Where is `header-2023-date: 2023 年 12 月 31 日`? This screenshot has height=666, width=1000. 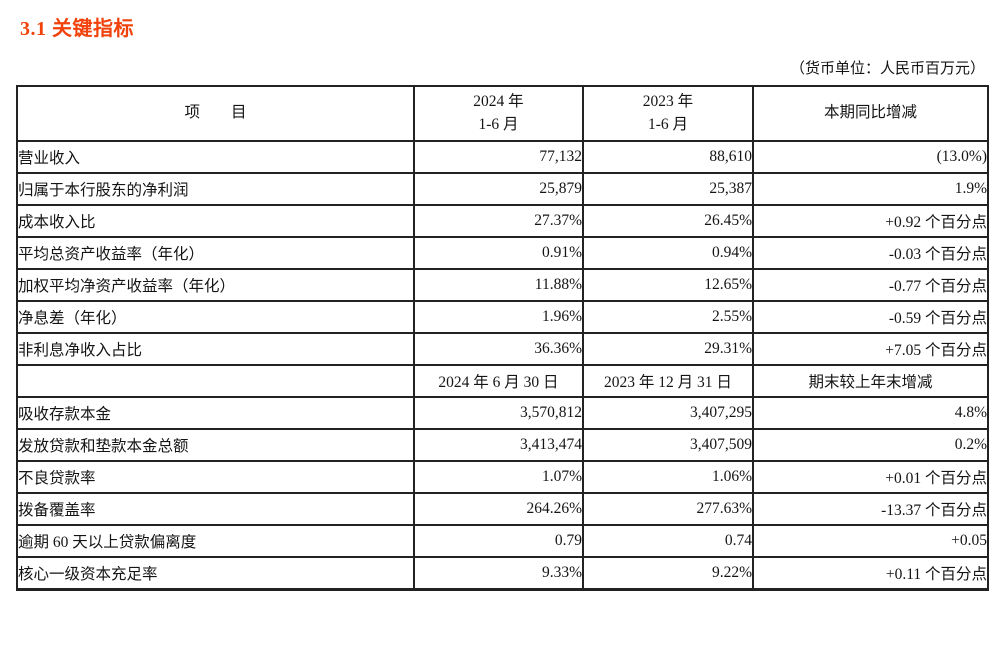 header-2023-date: 2023 年 12 月 31 日 is located at coordinates (668, 381).